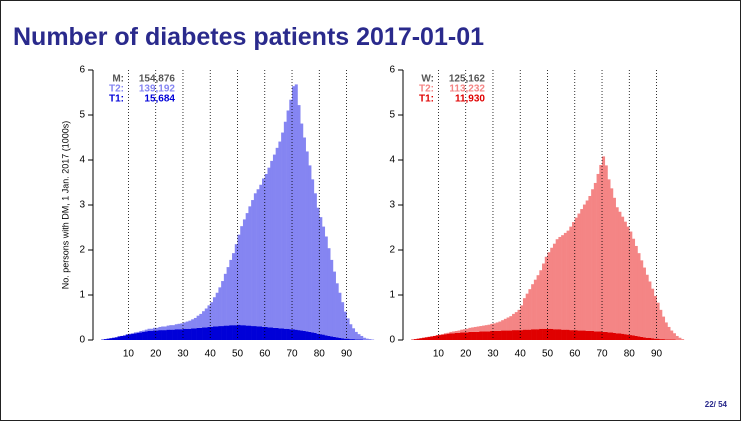 This screenshot has height=421, width=741. What do you see at coordinates (183, 354) in the screenshot?
I see `x-tick-label: 30` at bounding box center [183, 354].